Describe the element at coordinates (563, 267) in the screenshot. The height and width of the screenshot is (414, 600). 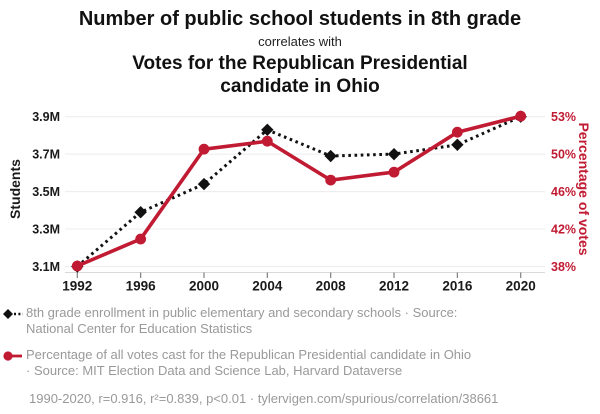
I see `right-axis-tick-label: 38%` at that location.